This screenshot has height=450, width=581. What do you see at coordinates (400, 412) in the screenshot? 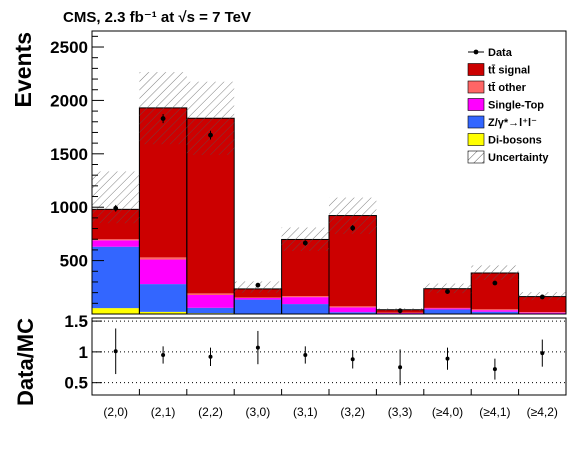
I see `x-tick-label: (3,3)` at bounding box center [400, 412].